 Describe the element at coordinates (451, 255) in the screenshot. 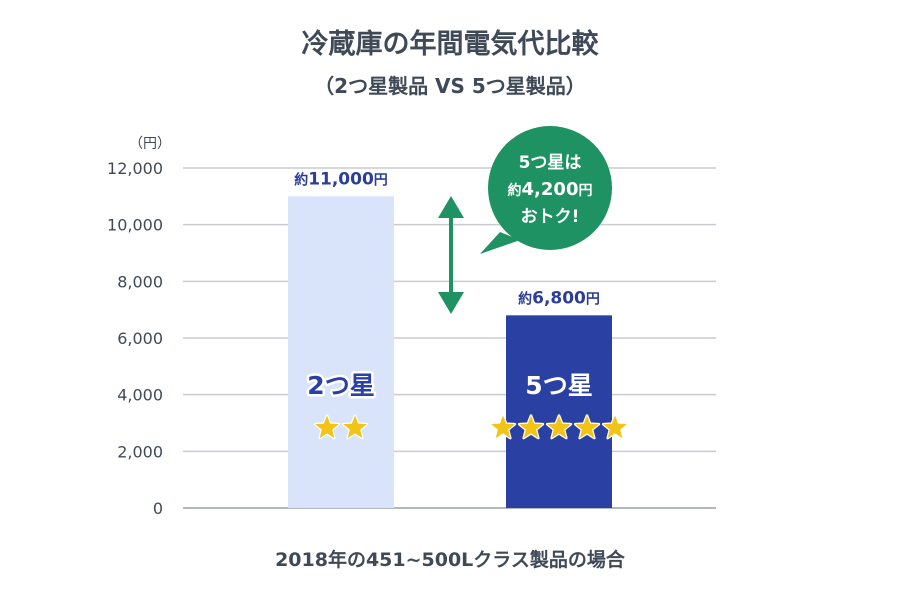

I see `difference-arrow-icon` at that location.